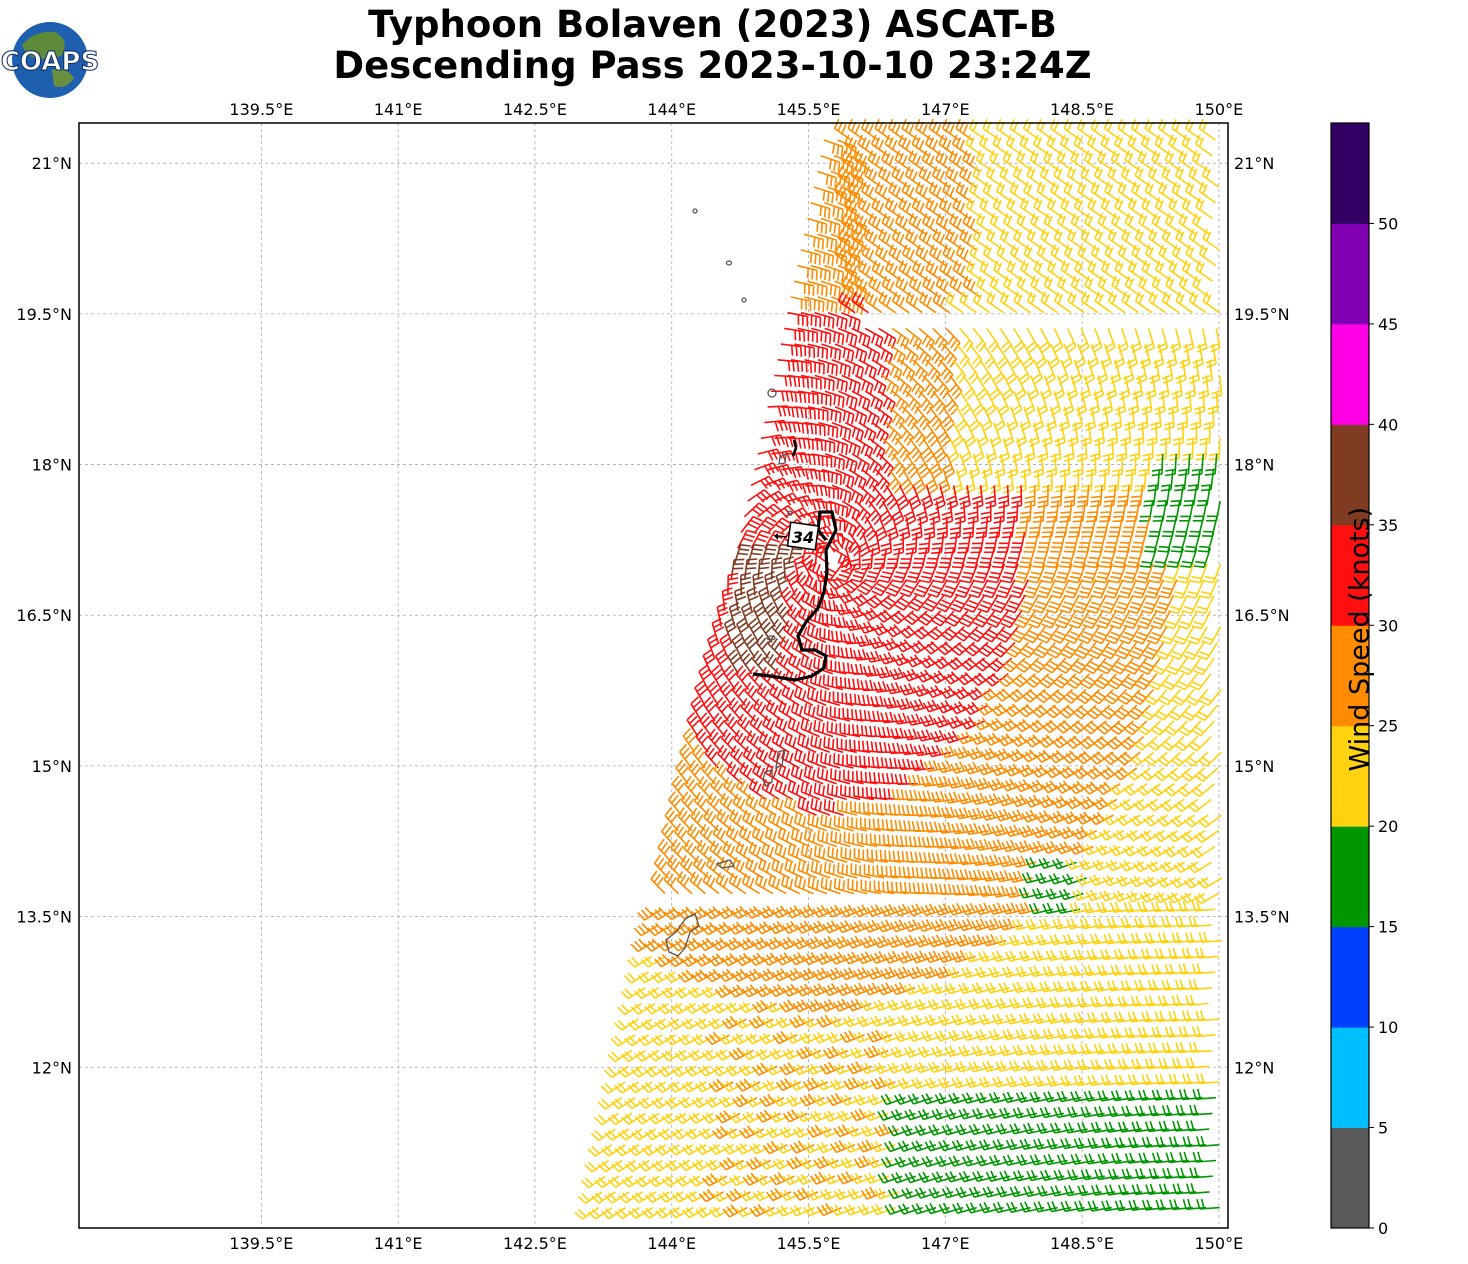  What do you see at coordinates (1219, 1243) in the screenshot?
I see `lon-tick-label-bottom: 150°E` at bounding box center [1219, 1243].